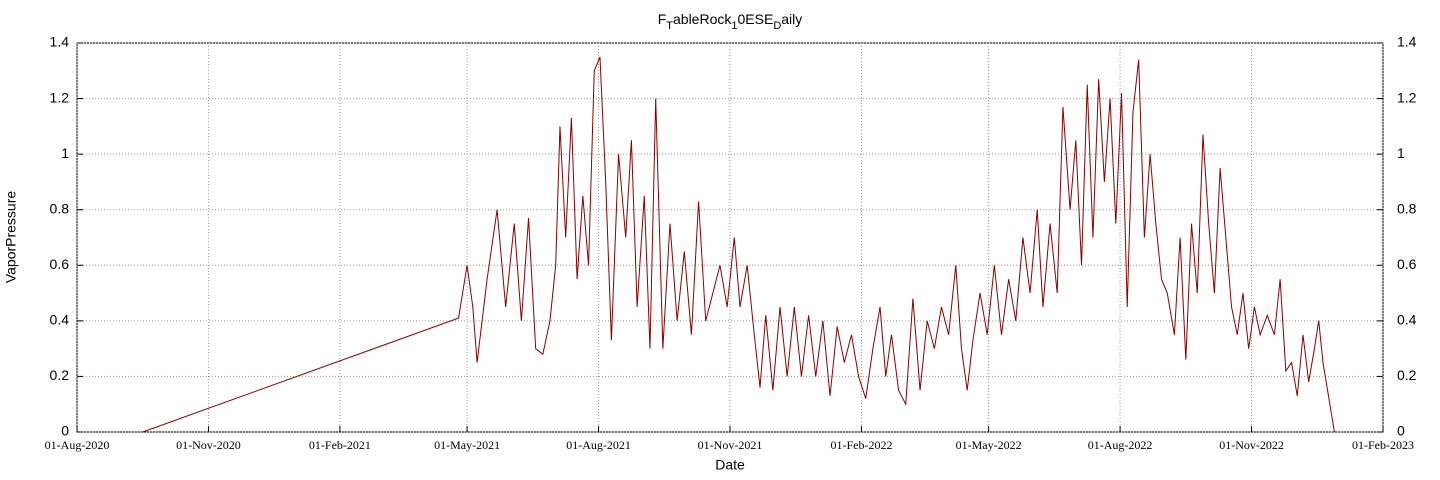 Image resolution: width=1440 pixels, height=480 pixels. Describe the element at coordinates (791, 19) in the screenshot. I see `title-part: aily` at that location.